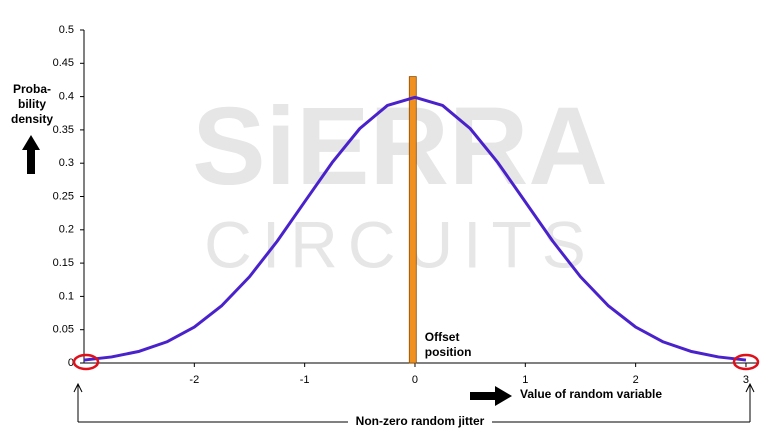 This screenshot has height=433, width=768. I want to click on x-tick-label: -2, so click(194, 380).